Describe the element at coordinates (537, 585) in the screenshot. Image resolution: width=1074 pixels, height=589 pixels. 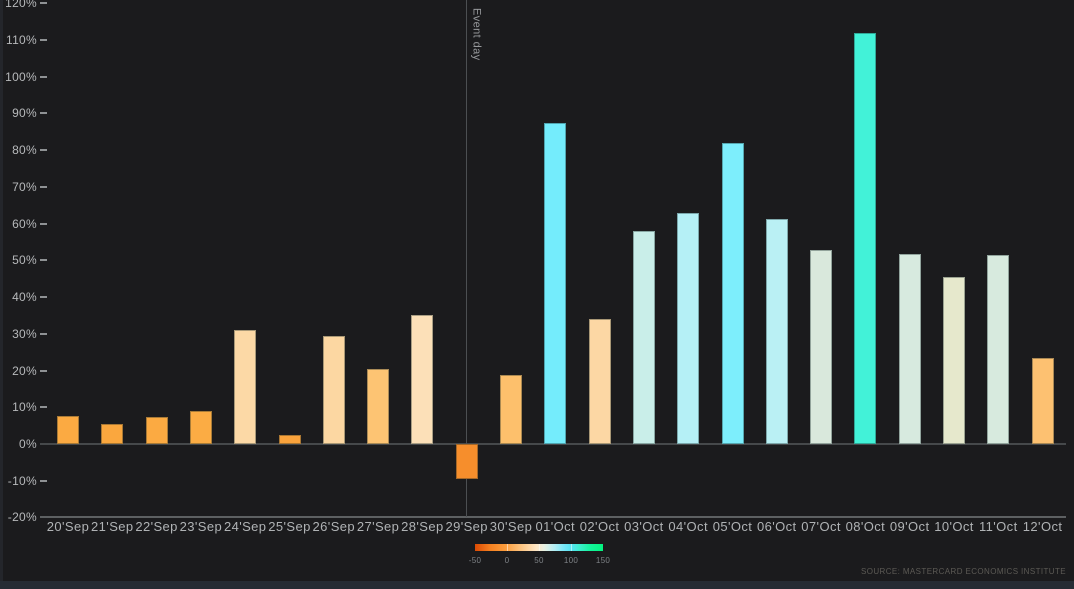
I see `bottom-strip` at that location.